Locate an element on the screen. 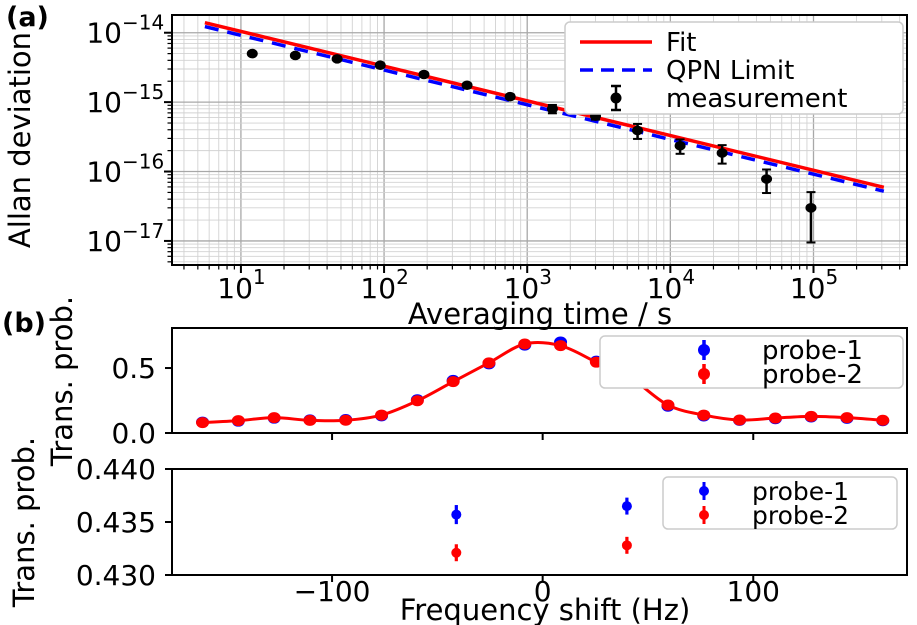  y-tick-label-exponent: −14 is located at coordinates (143, 23).